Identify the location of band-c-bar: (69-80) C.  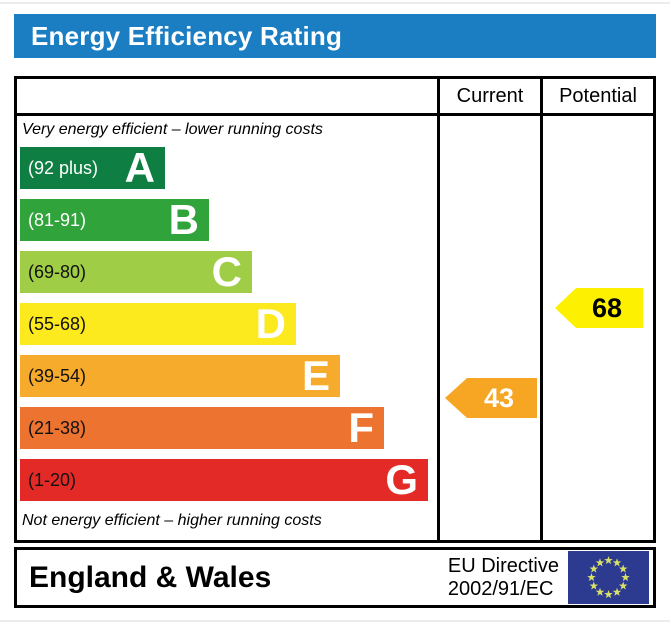
(136, 272).